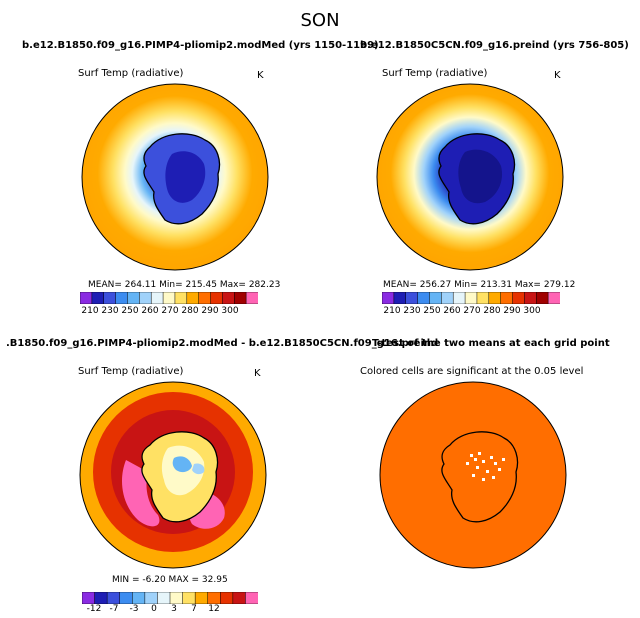 The image size is (640, 618). I want to click on panel-4-antarctica-coastline, so click(480, 477).